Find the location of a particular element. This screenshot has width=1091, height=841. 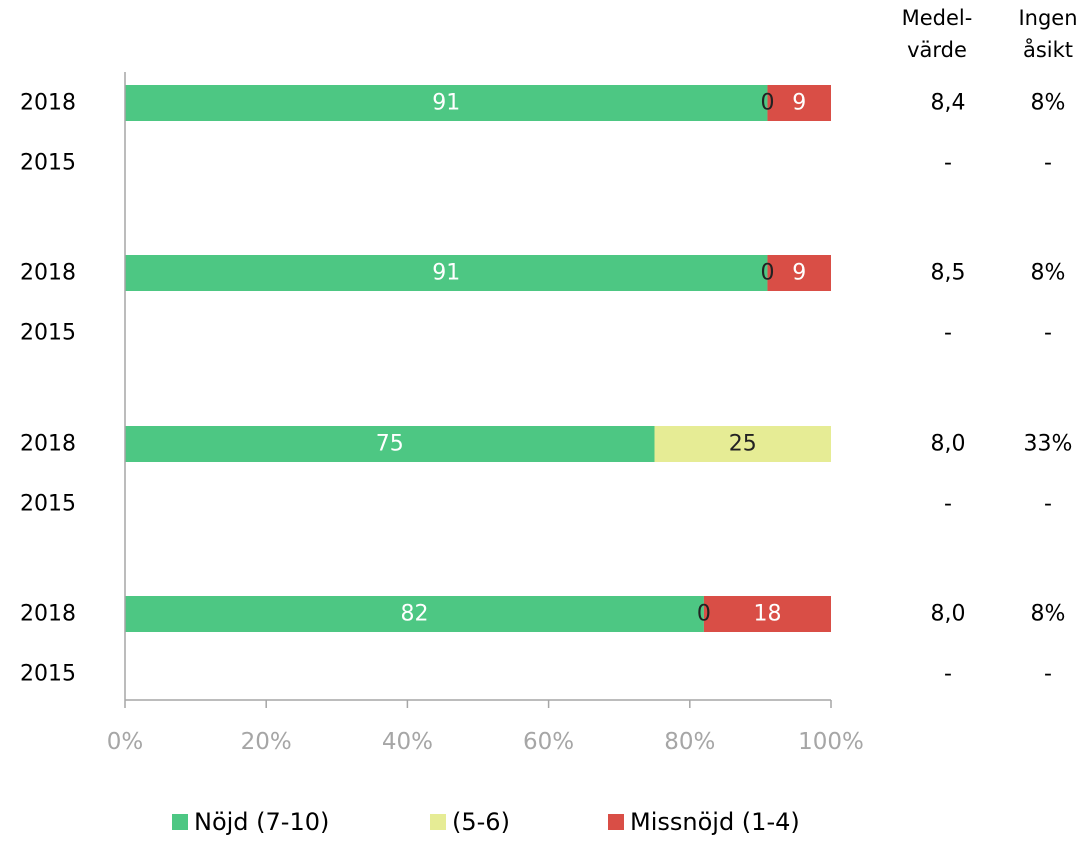

legend-item-neutral: (5-6) is located at coordinates (470, 822).